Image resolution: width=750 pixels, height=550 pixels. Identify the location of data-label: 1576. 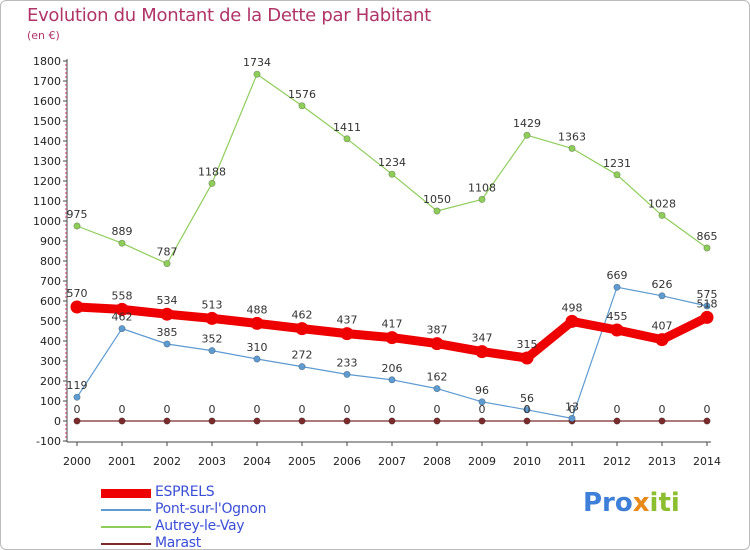
(302, 94).